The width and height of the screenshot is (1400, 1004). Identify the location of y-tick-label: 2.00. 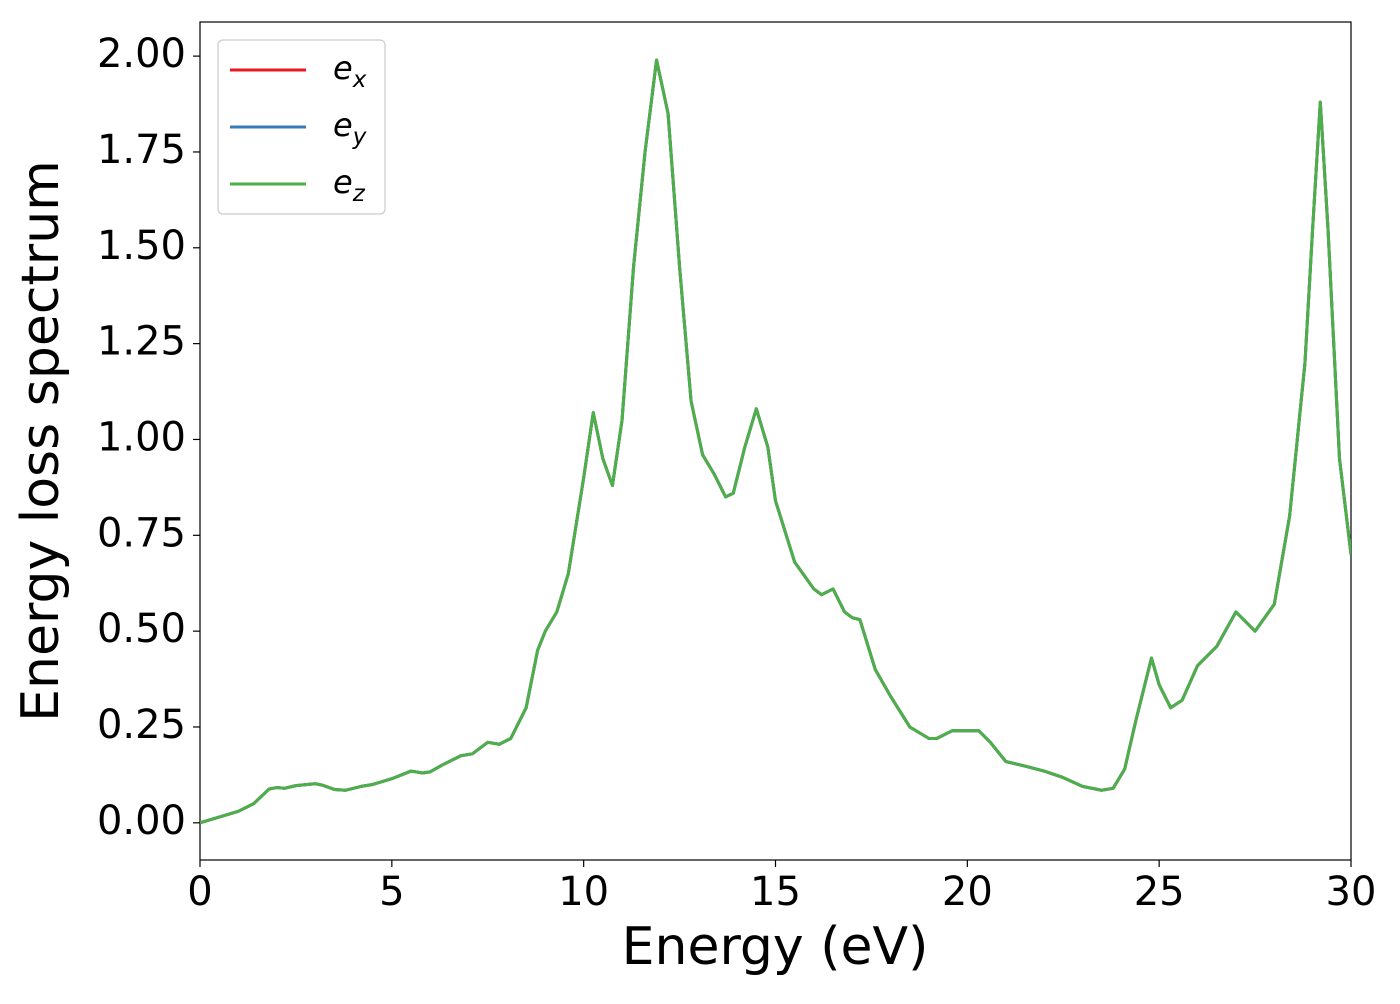
(141, 54).